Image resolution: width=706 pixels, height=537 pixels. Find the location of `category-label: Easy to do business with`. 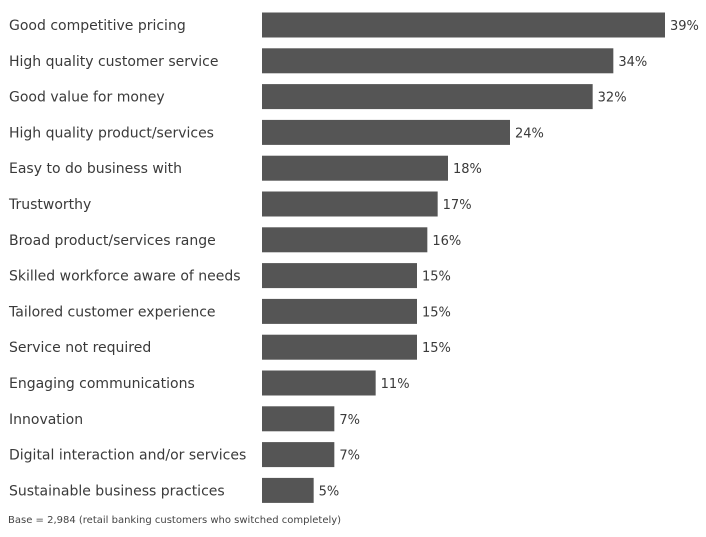

category-label: Easy to do business with is located at coordinates (95, 169).